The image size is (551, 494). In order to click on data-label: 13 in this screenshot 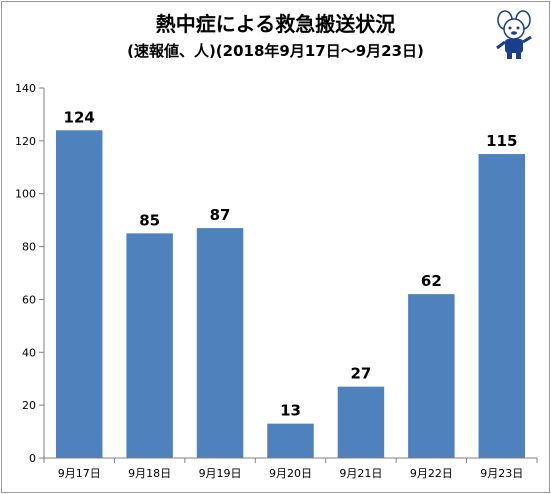, I will do `click(290, 411)`.